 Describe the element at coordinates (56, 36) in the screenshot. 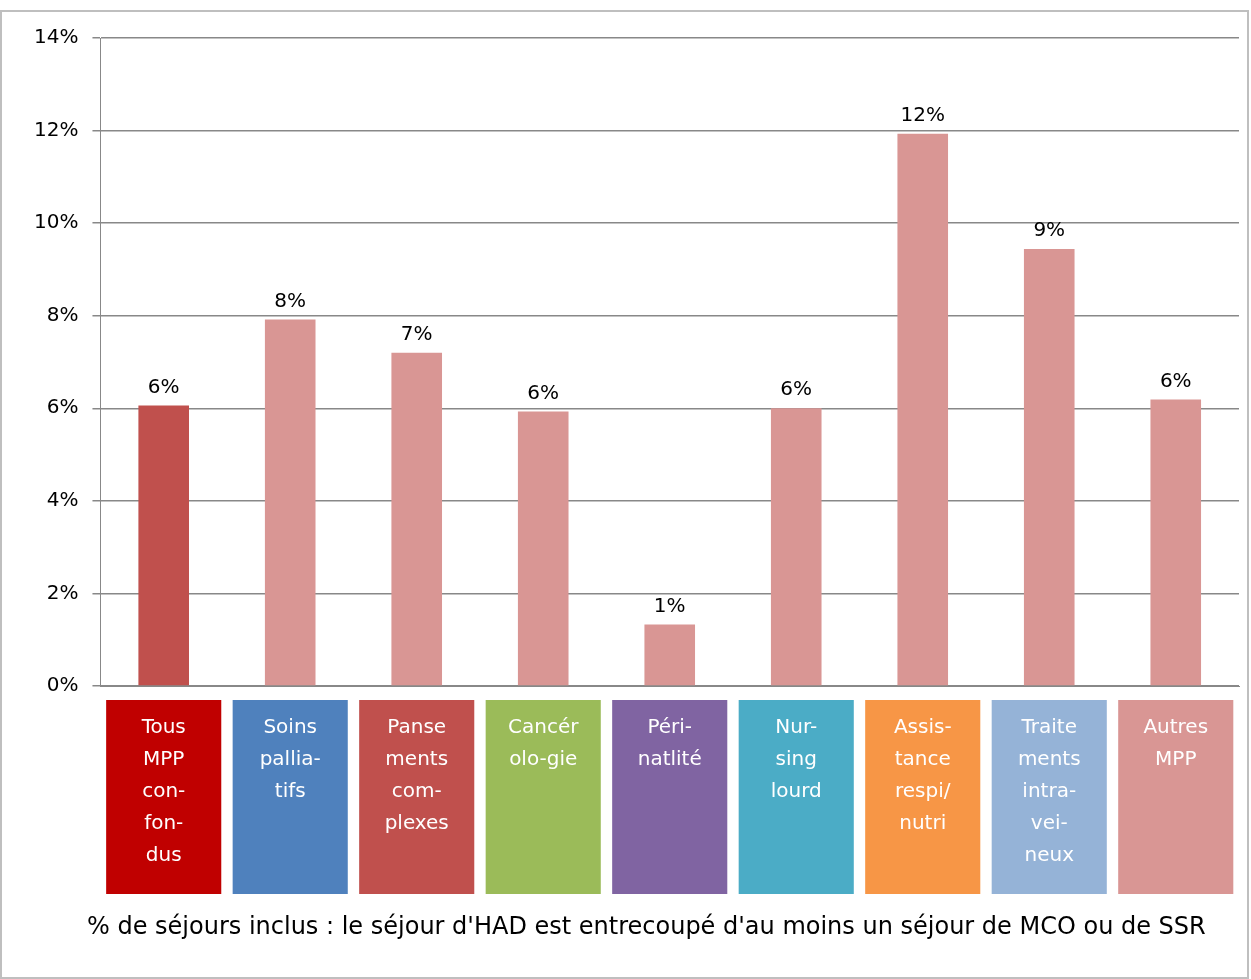

I see `y-tick-label: 14%` at that location.